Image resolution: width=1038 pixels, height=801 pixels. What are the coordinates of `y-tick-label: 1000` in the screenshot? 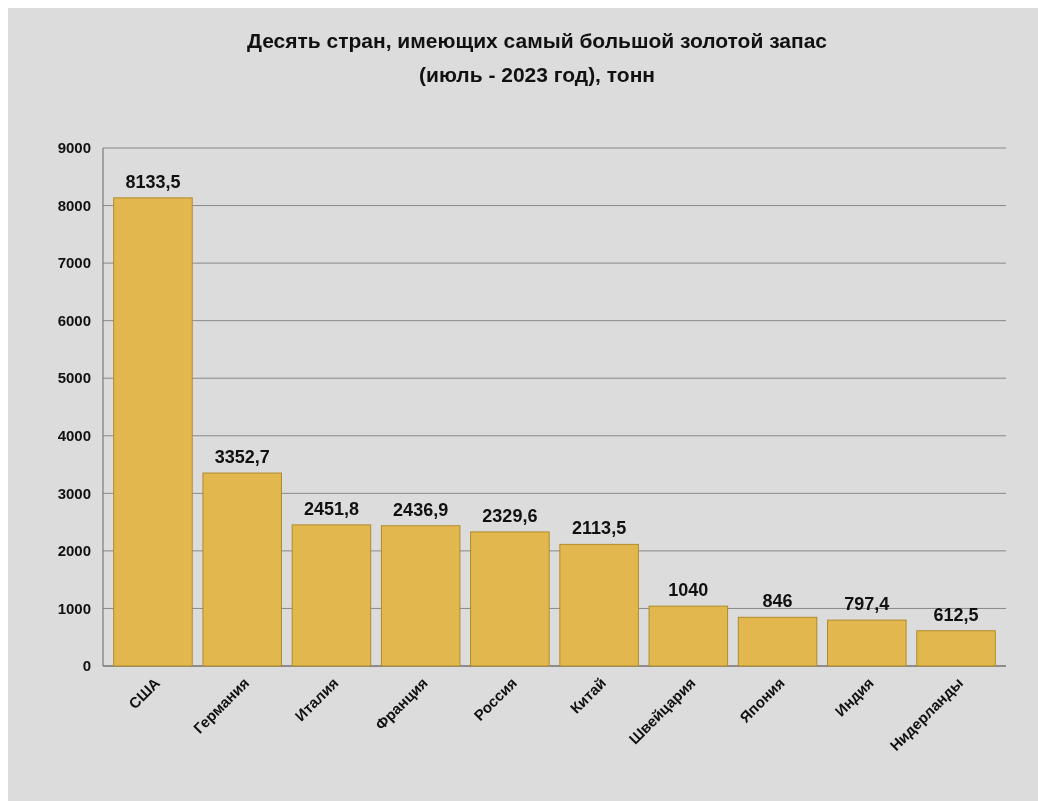 It's located at (74, 608).